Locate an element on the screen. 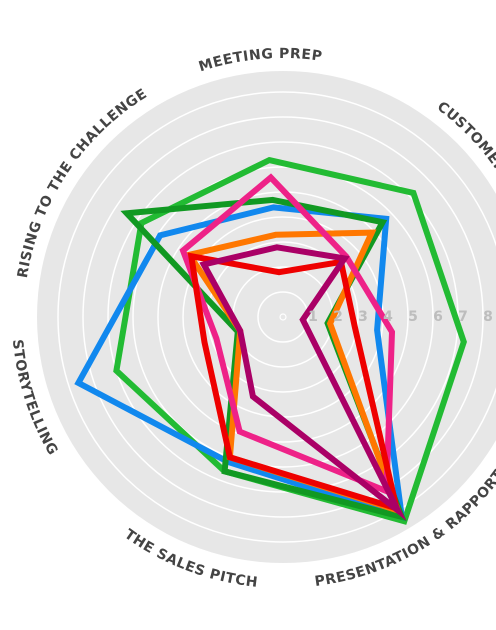 Image resolution: width=496 pixels, height=630 pixels. tick-label-8: 8 is located at coordinates (488, 317).